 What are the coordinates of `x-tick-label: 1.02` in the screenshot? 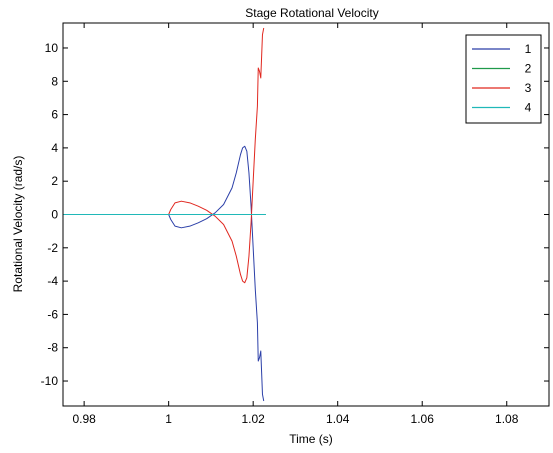 It's located at (253, 419).